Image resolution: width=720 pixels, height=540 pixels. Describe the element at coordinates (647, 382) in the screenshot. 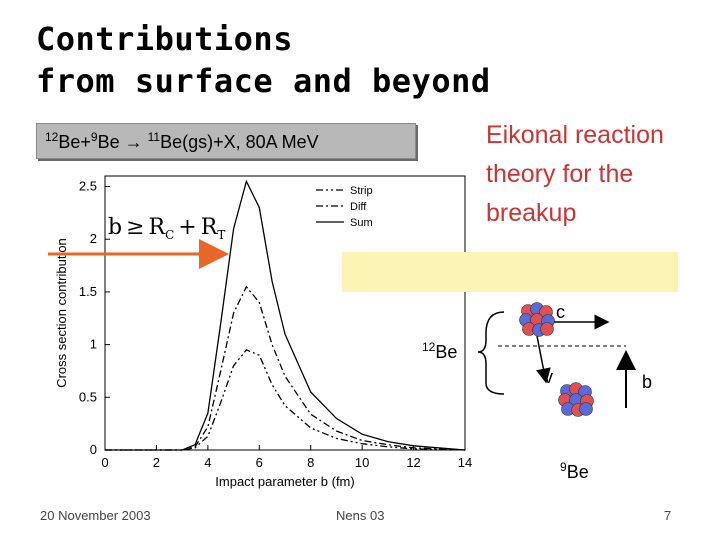

I see `label-b: b` at that location.